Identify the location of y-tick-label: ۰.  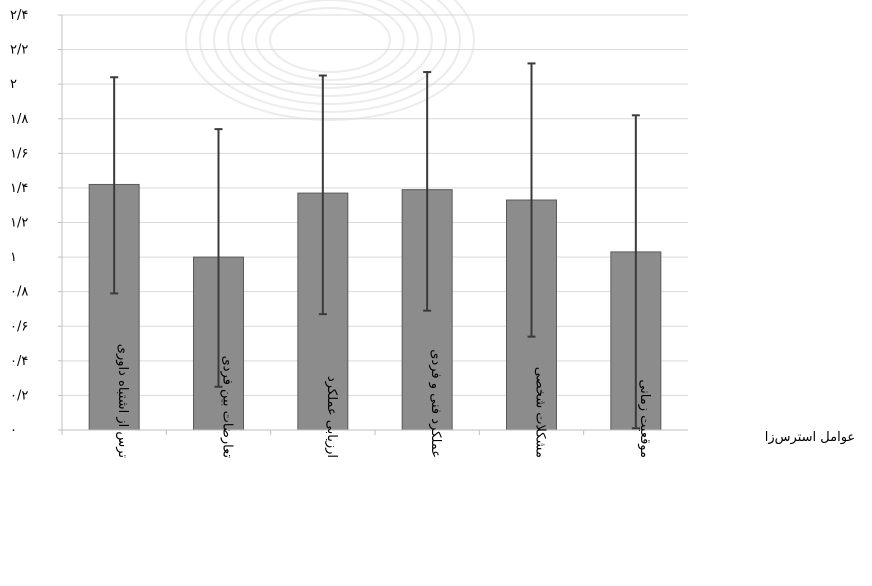
(13, 430).